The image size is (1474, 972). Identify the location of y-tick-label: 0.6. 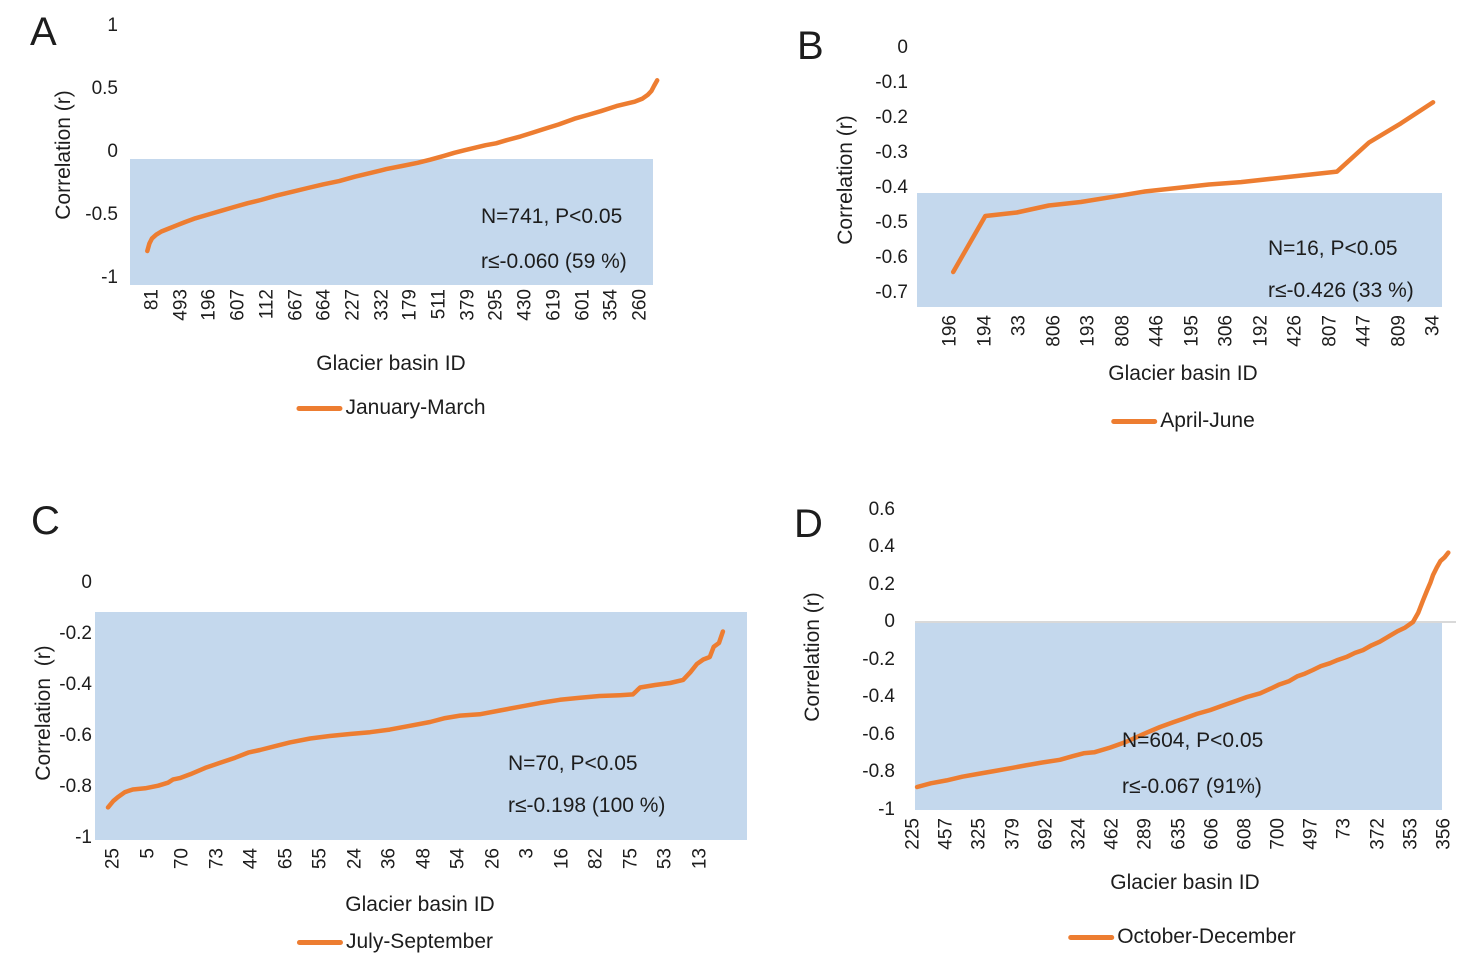
(881, 509).